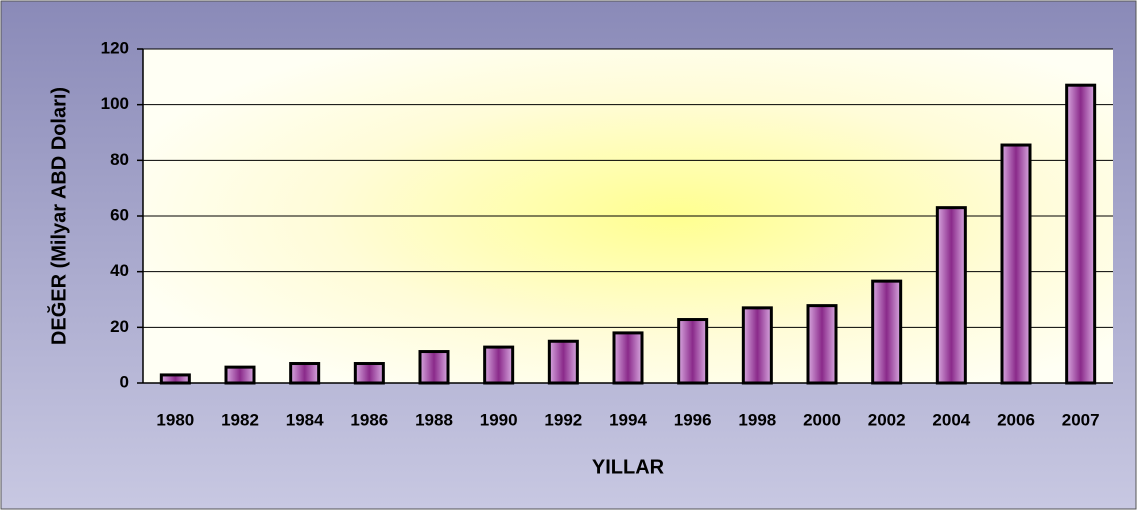  What do you see at coordinates (1081, 419) in the screenshot?
I see `x-tick-label: 2007` at bounding box center [1081, 419].